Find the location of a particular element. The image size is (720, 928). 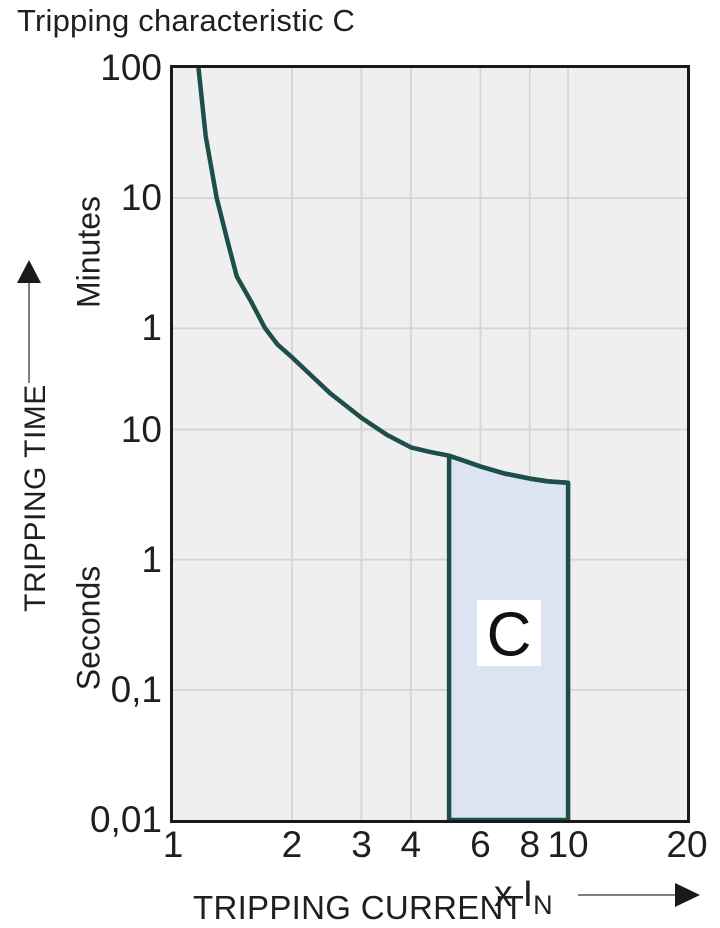

y-tick-label: 0,01 is located at coordinates (125, 819).